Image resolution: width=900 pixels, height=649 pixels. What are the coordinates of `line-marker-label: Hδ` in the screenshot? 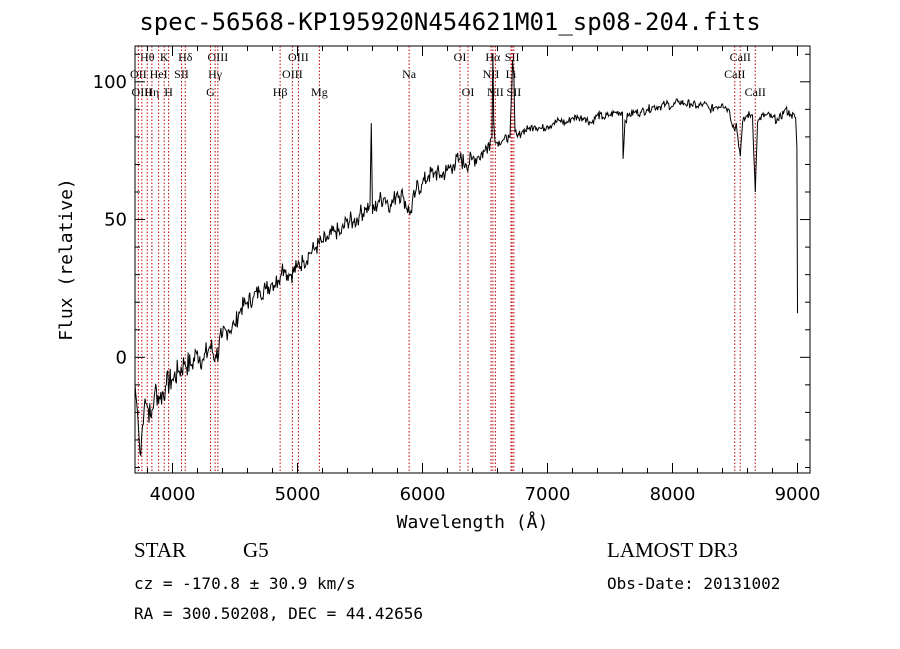 It's located at (185, 57).